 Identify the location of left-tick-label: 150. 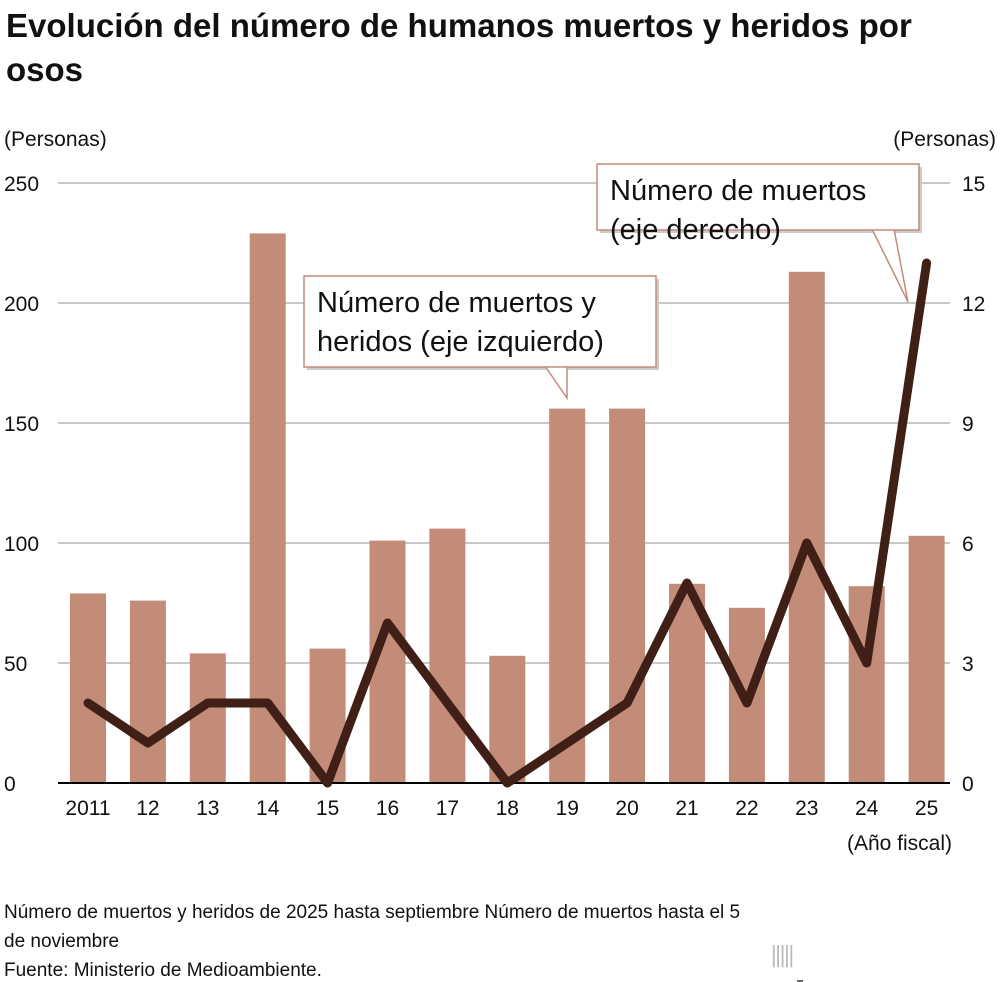
(21, 424).